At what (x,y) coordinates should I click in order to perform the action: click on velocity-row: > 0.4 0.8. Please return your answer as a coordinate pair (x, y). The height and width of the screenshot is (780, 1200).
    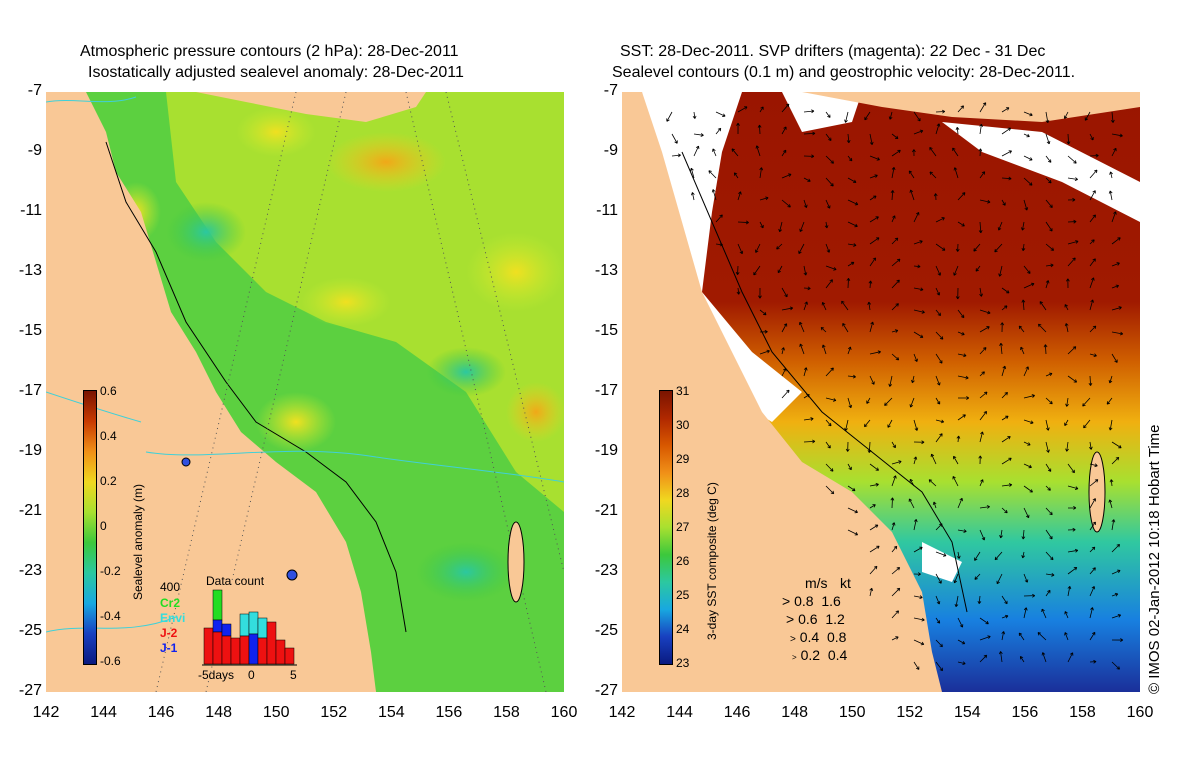
    Looking at the image, I should click on (818, 637).